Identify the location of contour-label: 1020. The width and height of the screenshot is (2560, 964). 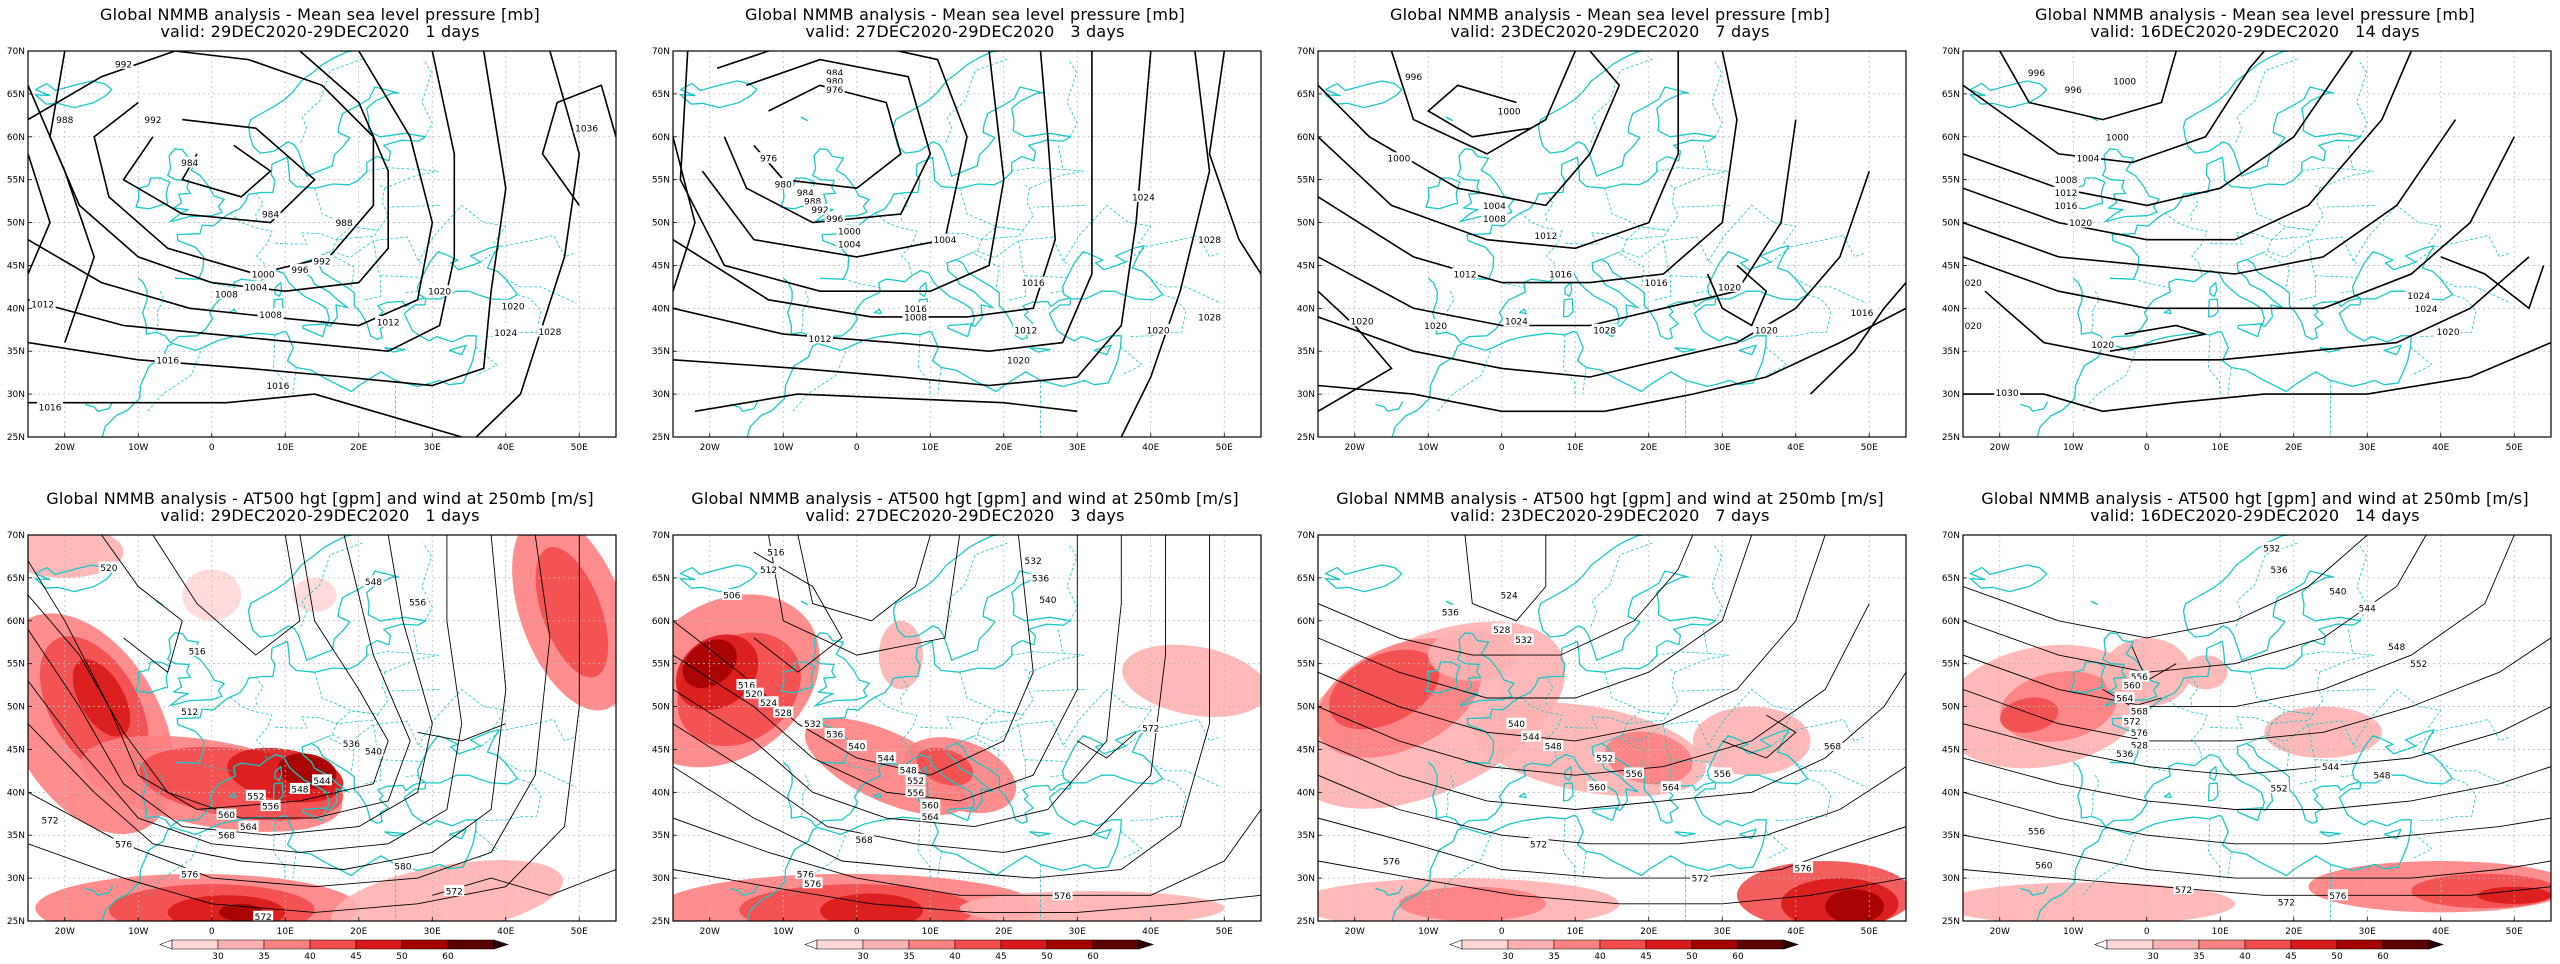
(1158, 331).